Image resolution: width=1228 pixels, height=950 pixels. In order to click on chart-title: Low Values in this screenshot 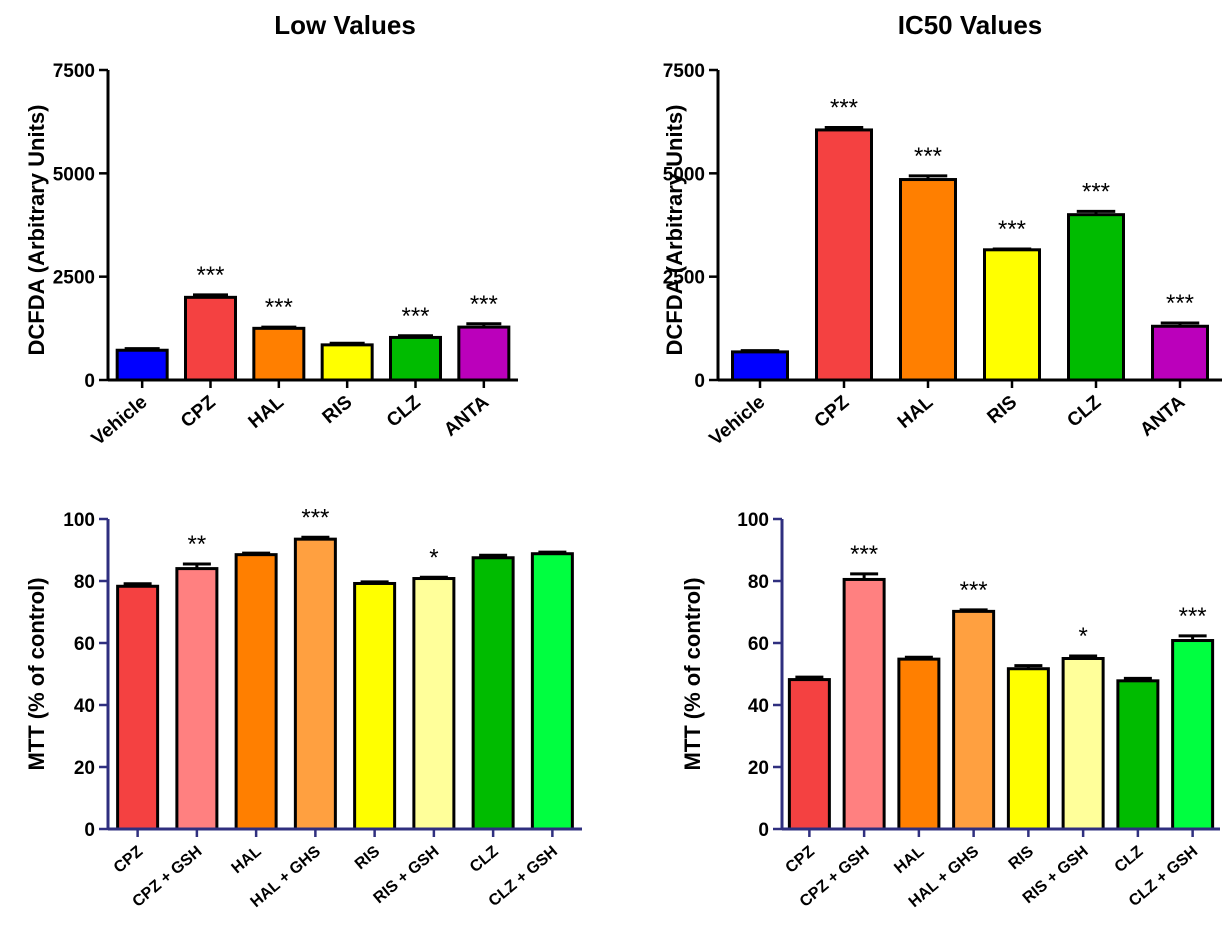, I will do `click(345, 25)`.